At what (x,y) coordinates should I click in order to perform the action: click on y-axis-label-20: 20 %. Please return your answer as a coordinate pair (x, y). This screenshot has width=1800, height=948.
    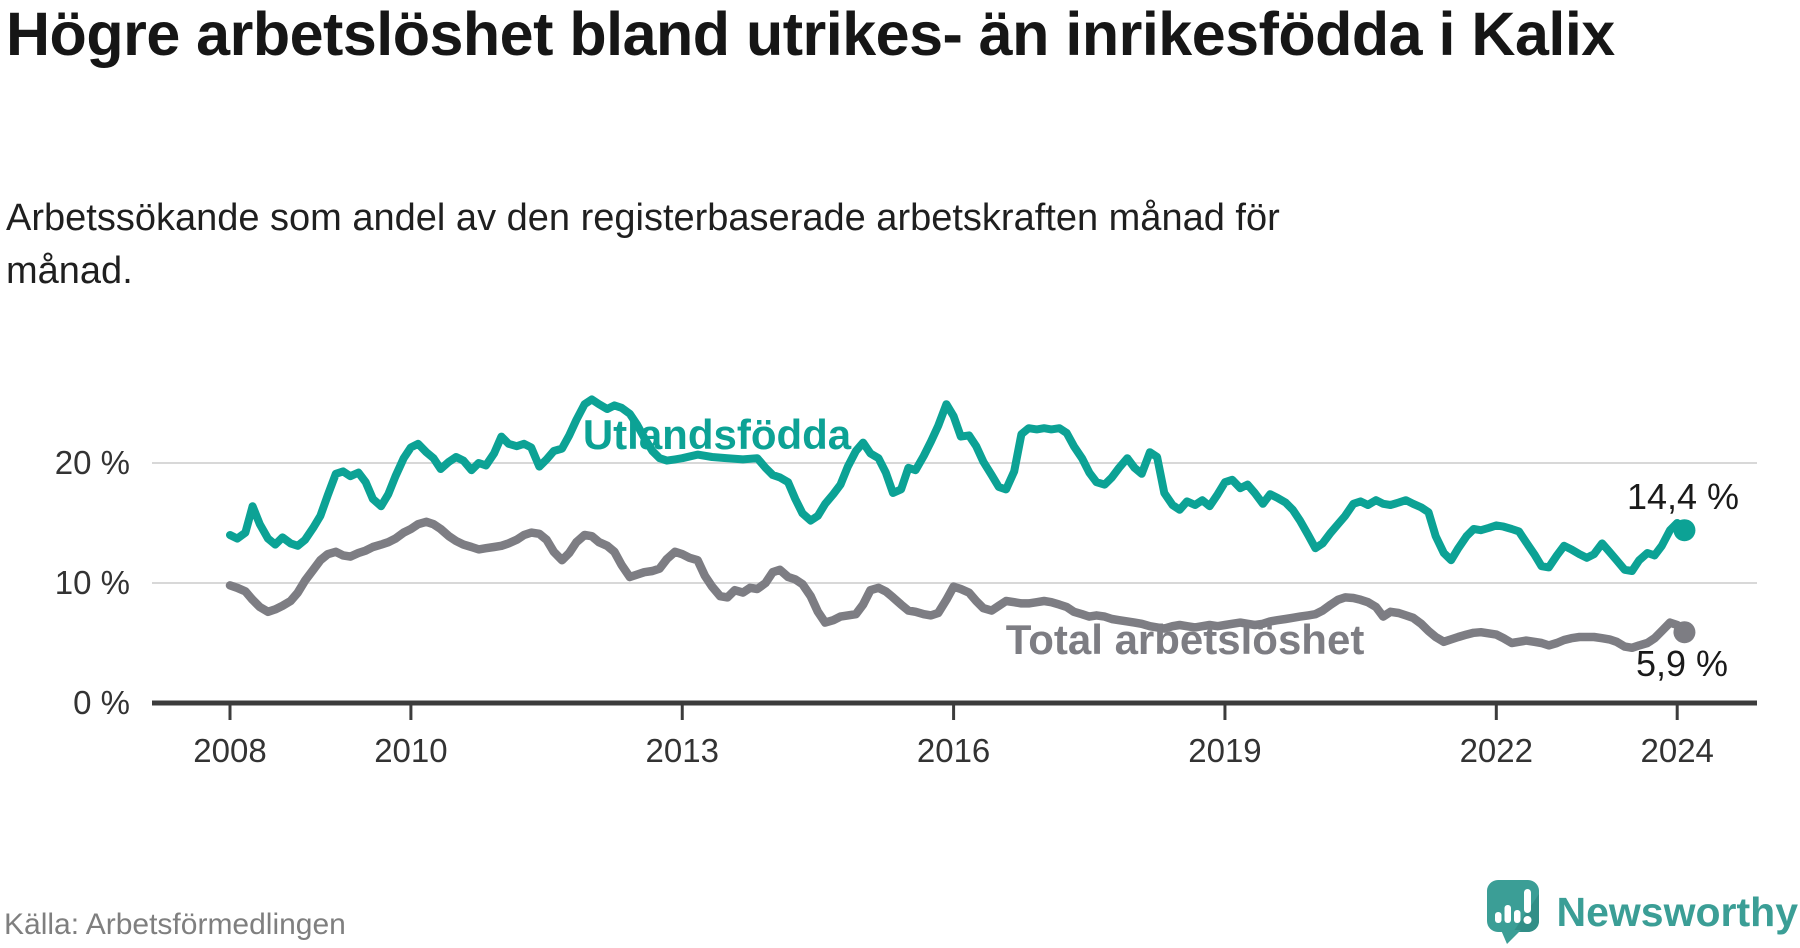
    Looking at the image, I should click on (92, 462).